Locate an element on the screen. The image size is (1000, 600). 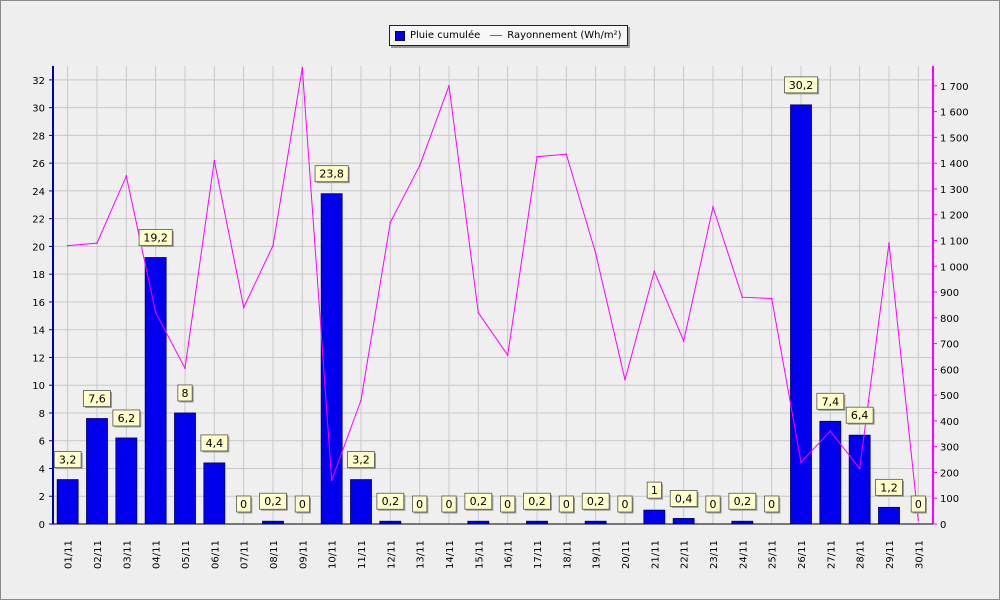
legend: Pluie cumulée Rayonnement (Wh/m²) is located at coordinates (509, 35).